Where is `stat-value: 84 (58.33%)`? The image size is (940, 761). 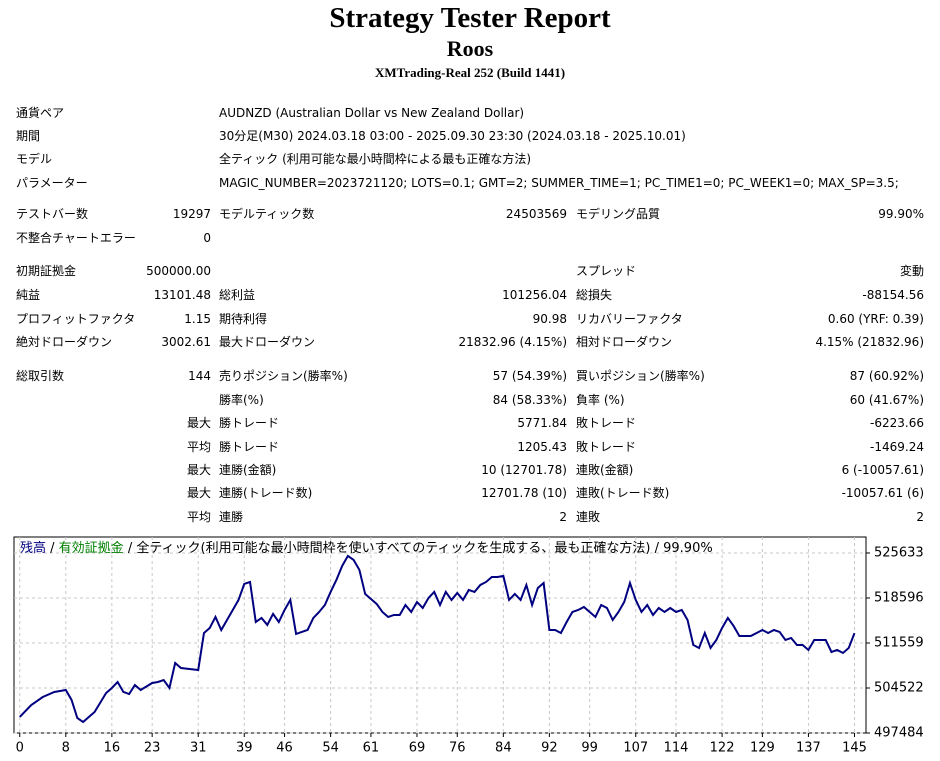
stat-value: 84 (58.33%) is located at coordinates (529, 400).